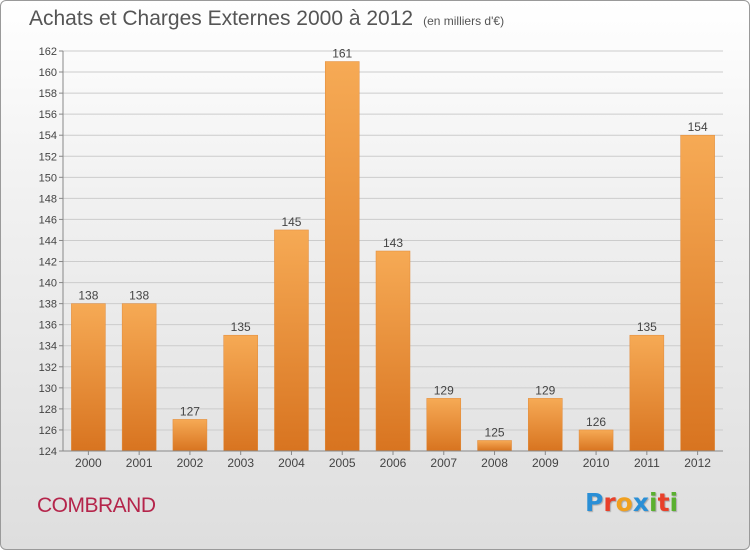 This screenshot has height=550, width=750. Describe the element at coordinates (624, 502) in the screenshot. I see `logo-letter: o` at that location.